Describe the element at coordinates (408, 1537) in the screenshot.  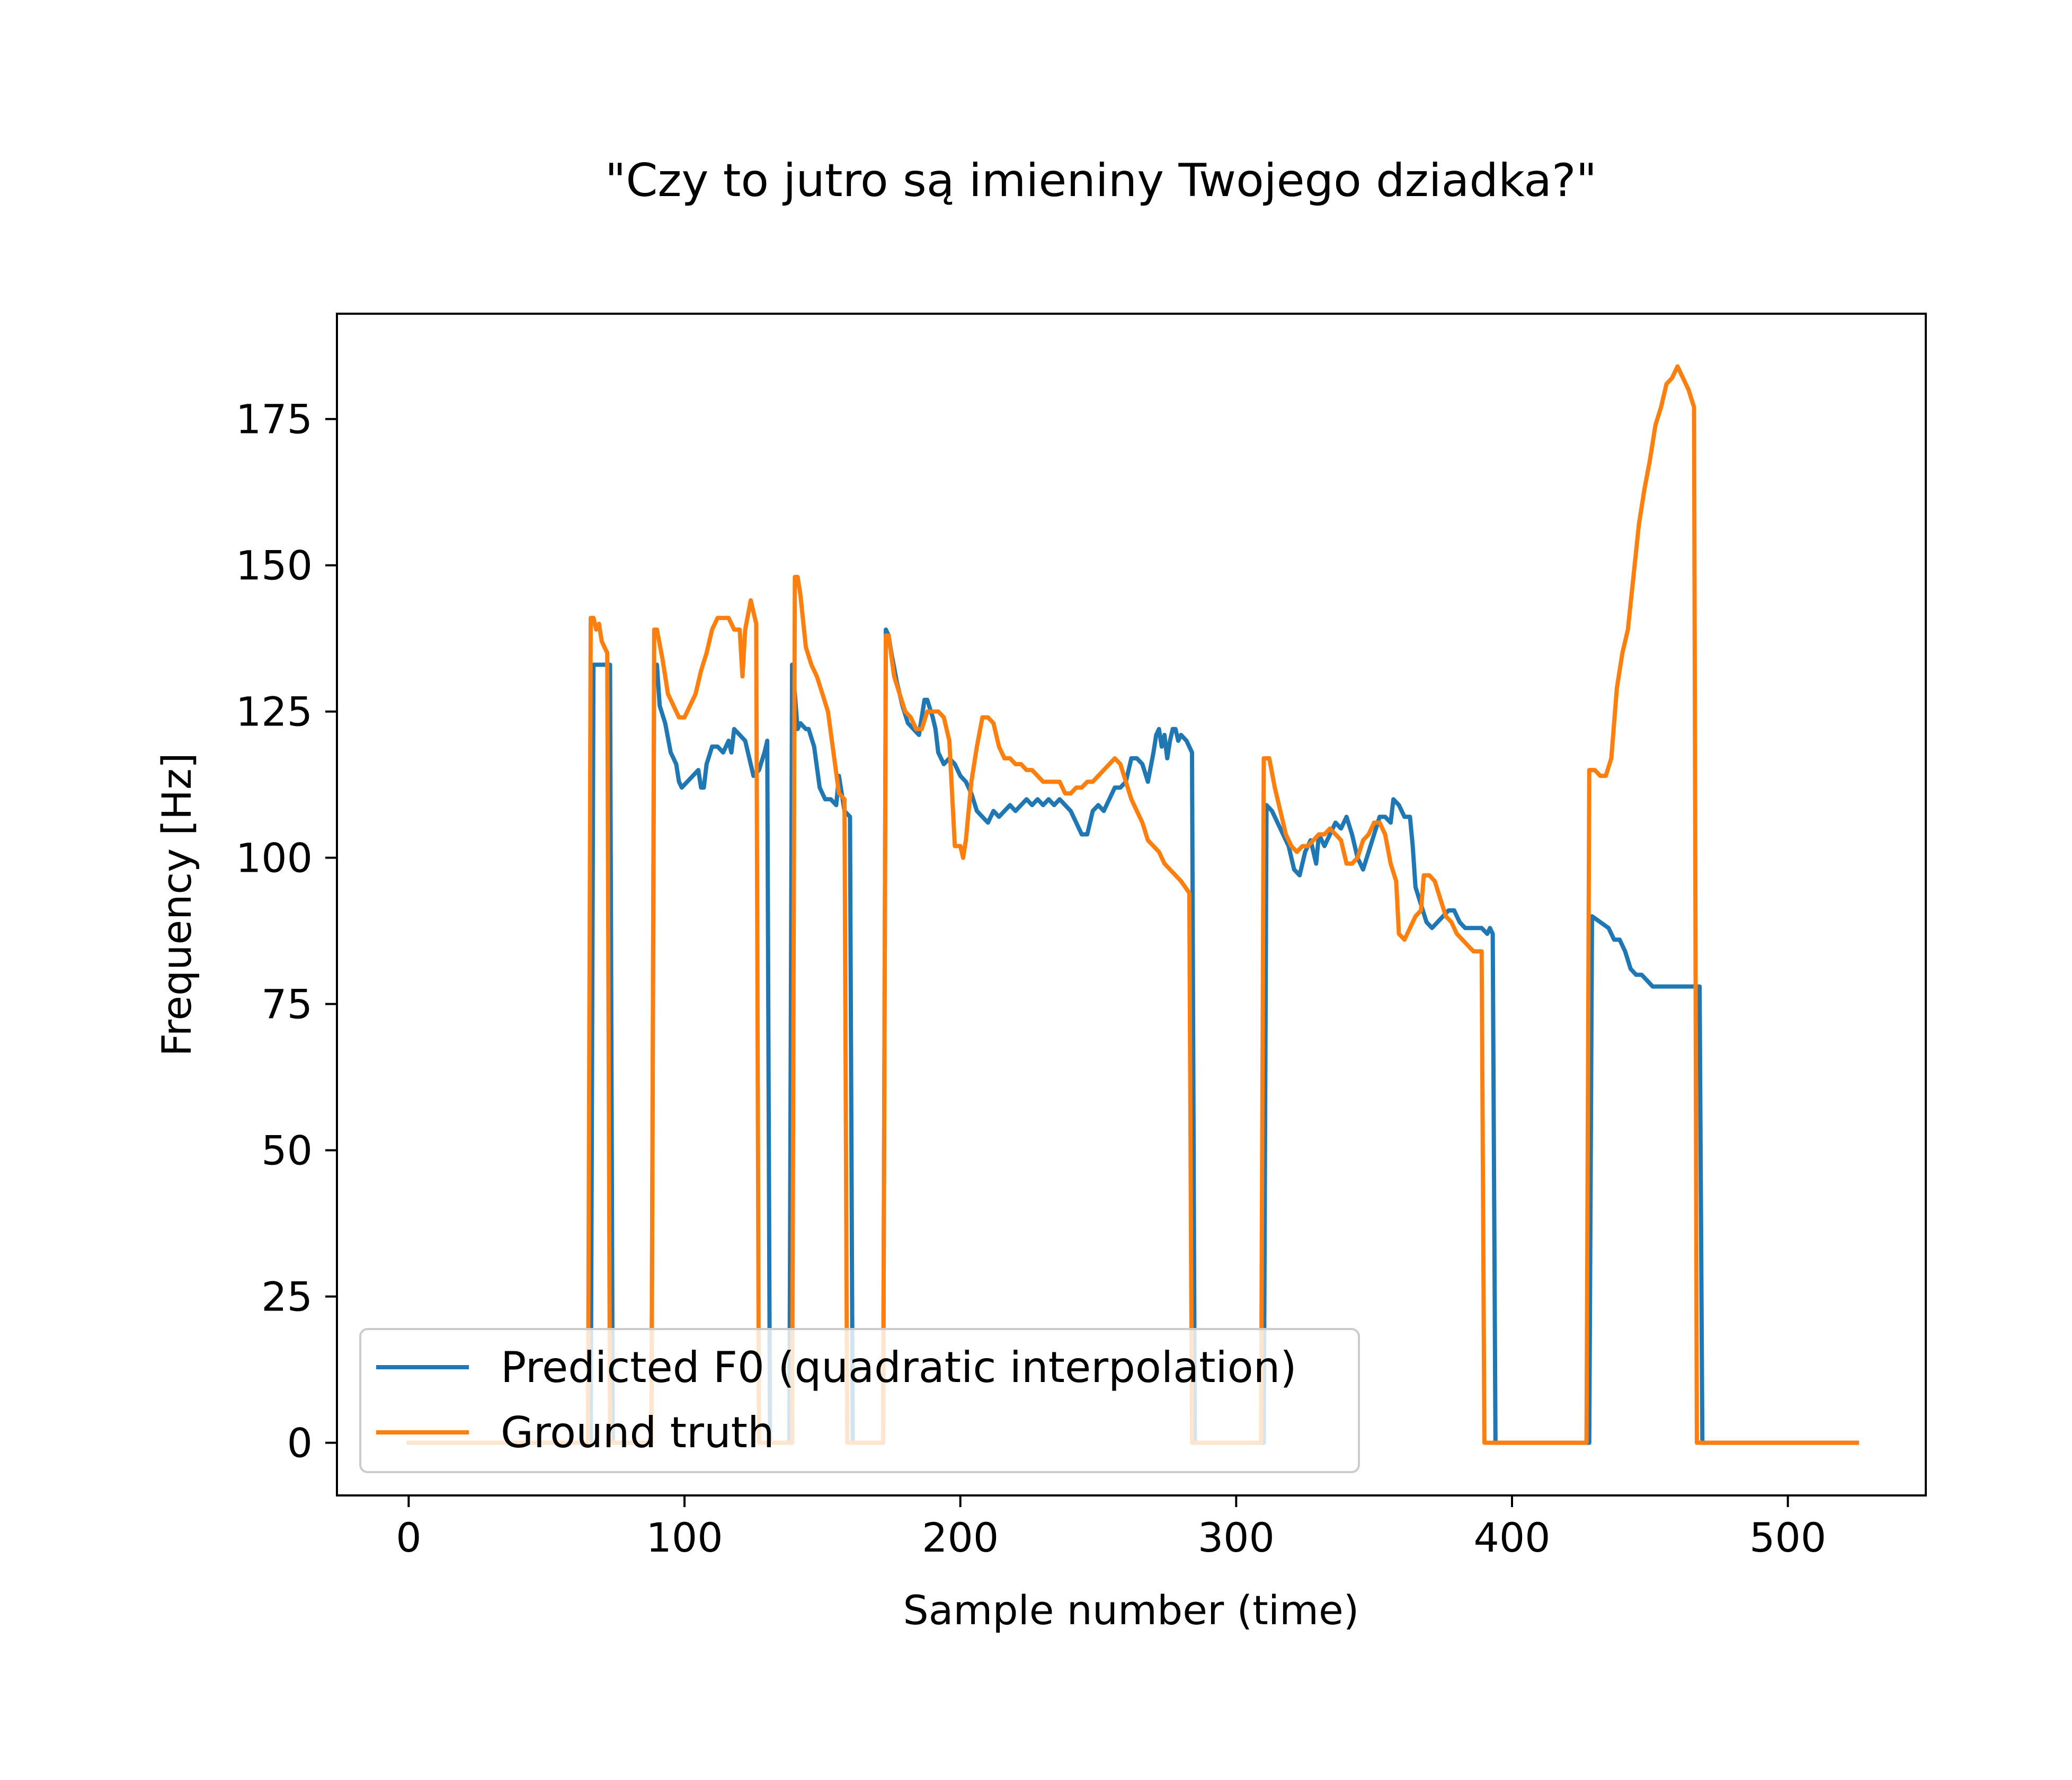
I see `x-tick-label: 0` at that location.